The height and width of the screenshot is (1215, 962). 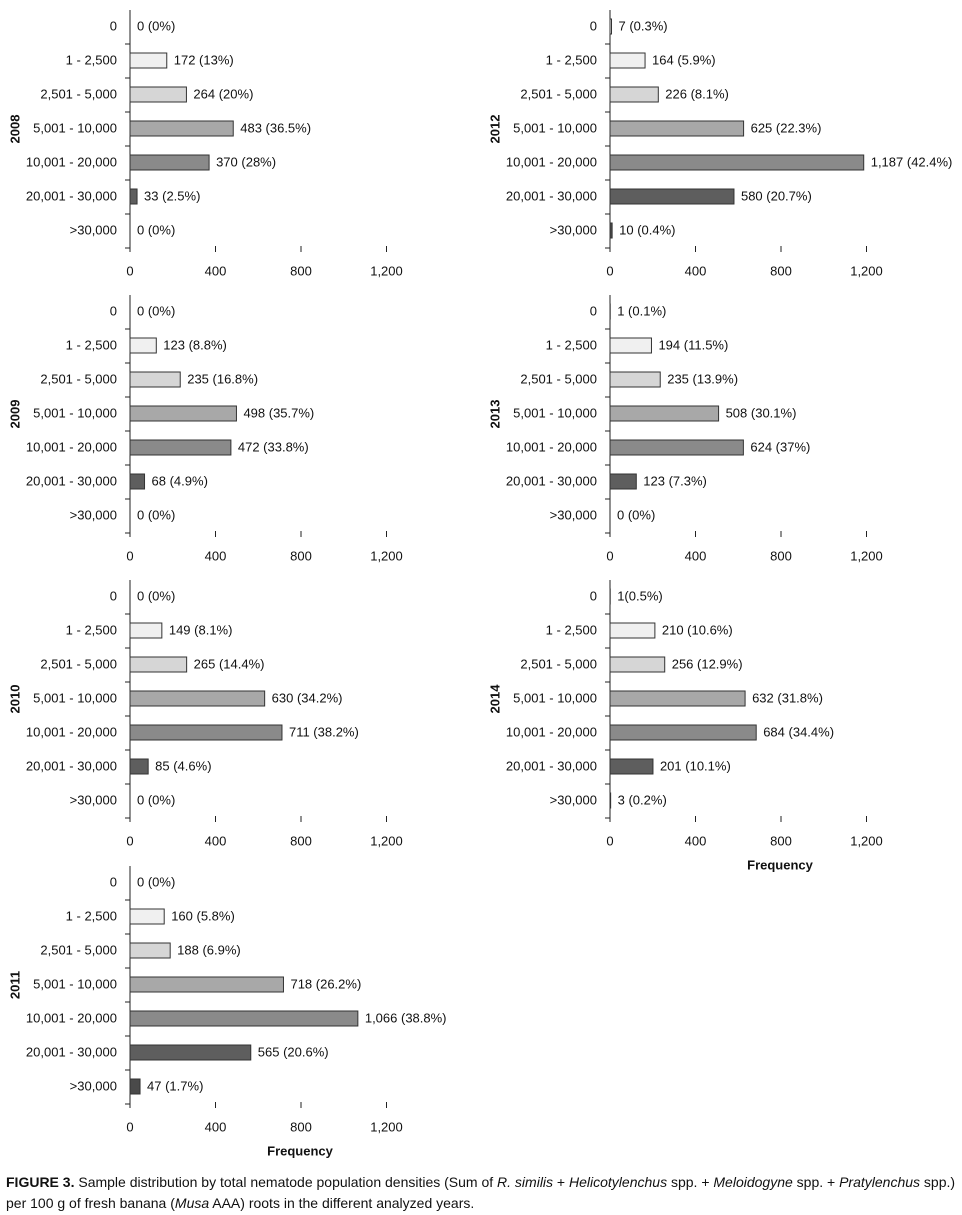 I want to click on value-label: 194 (11.5%), so click(x=693, y=344).